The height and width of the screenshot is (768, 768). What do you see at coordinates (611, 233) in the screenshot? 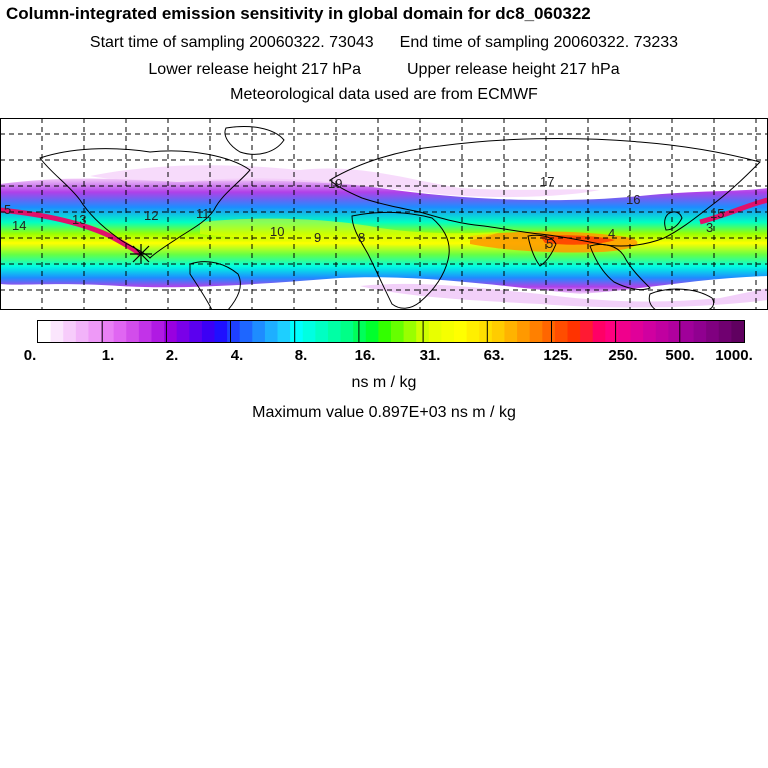
I see `track-label: 4` at bounding box center [611, 233].